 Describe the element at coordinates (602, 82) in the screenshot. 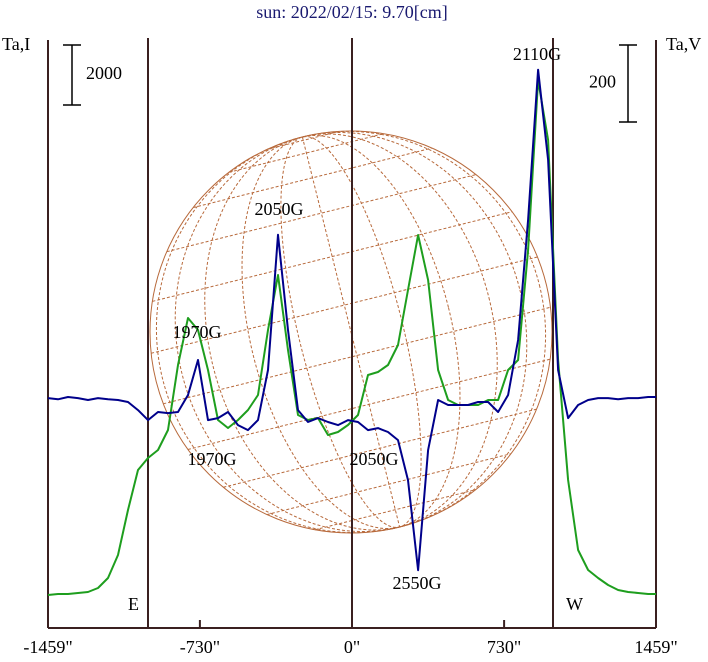

I see `scale-bar-label: 200` at that location.